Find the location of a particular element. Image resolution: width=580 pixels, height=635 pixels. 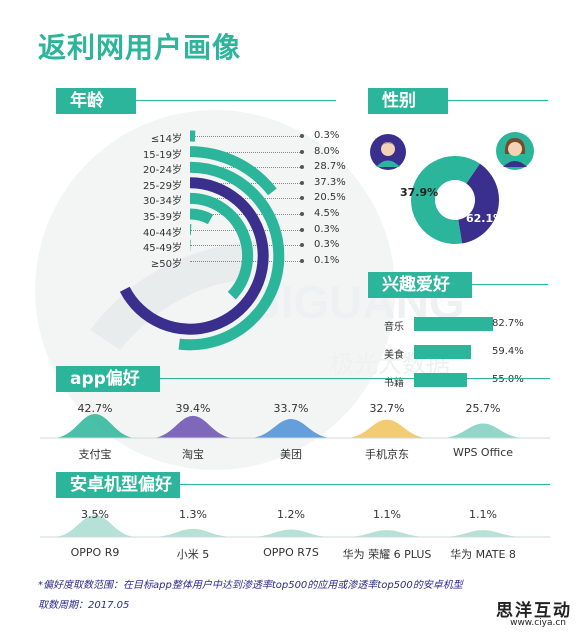

interest-value-0: 82.7% is located at coordinates (508, 323).